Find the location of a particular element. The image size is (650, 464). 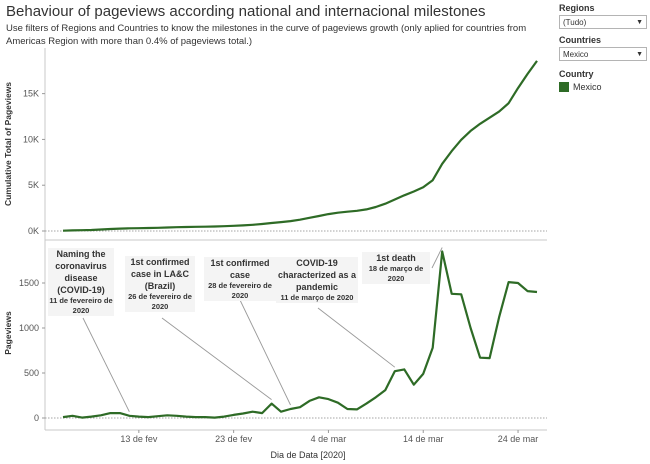

countries-dropdown: Mexico ▼ is located at coordinates (603, 54).